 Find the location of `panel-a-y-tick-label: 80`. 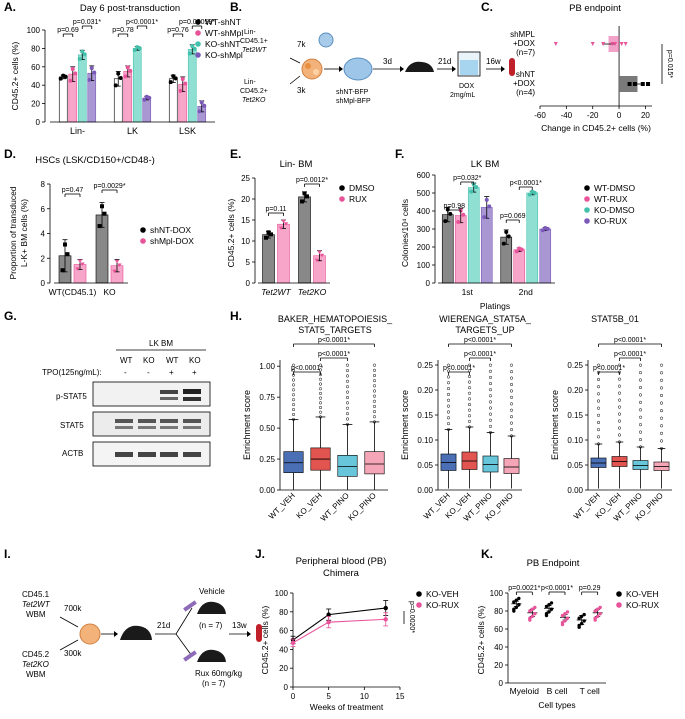

panel-a-y-tick-label: 80 is located at coordinates (35, 48).